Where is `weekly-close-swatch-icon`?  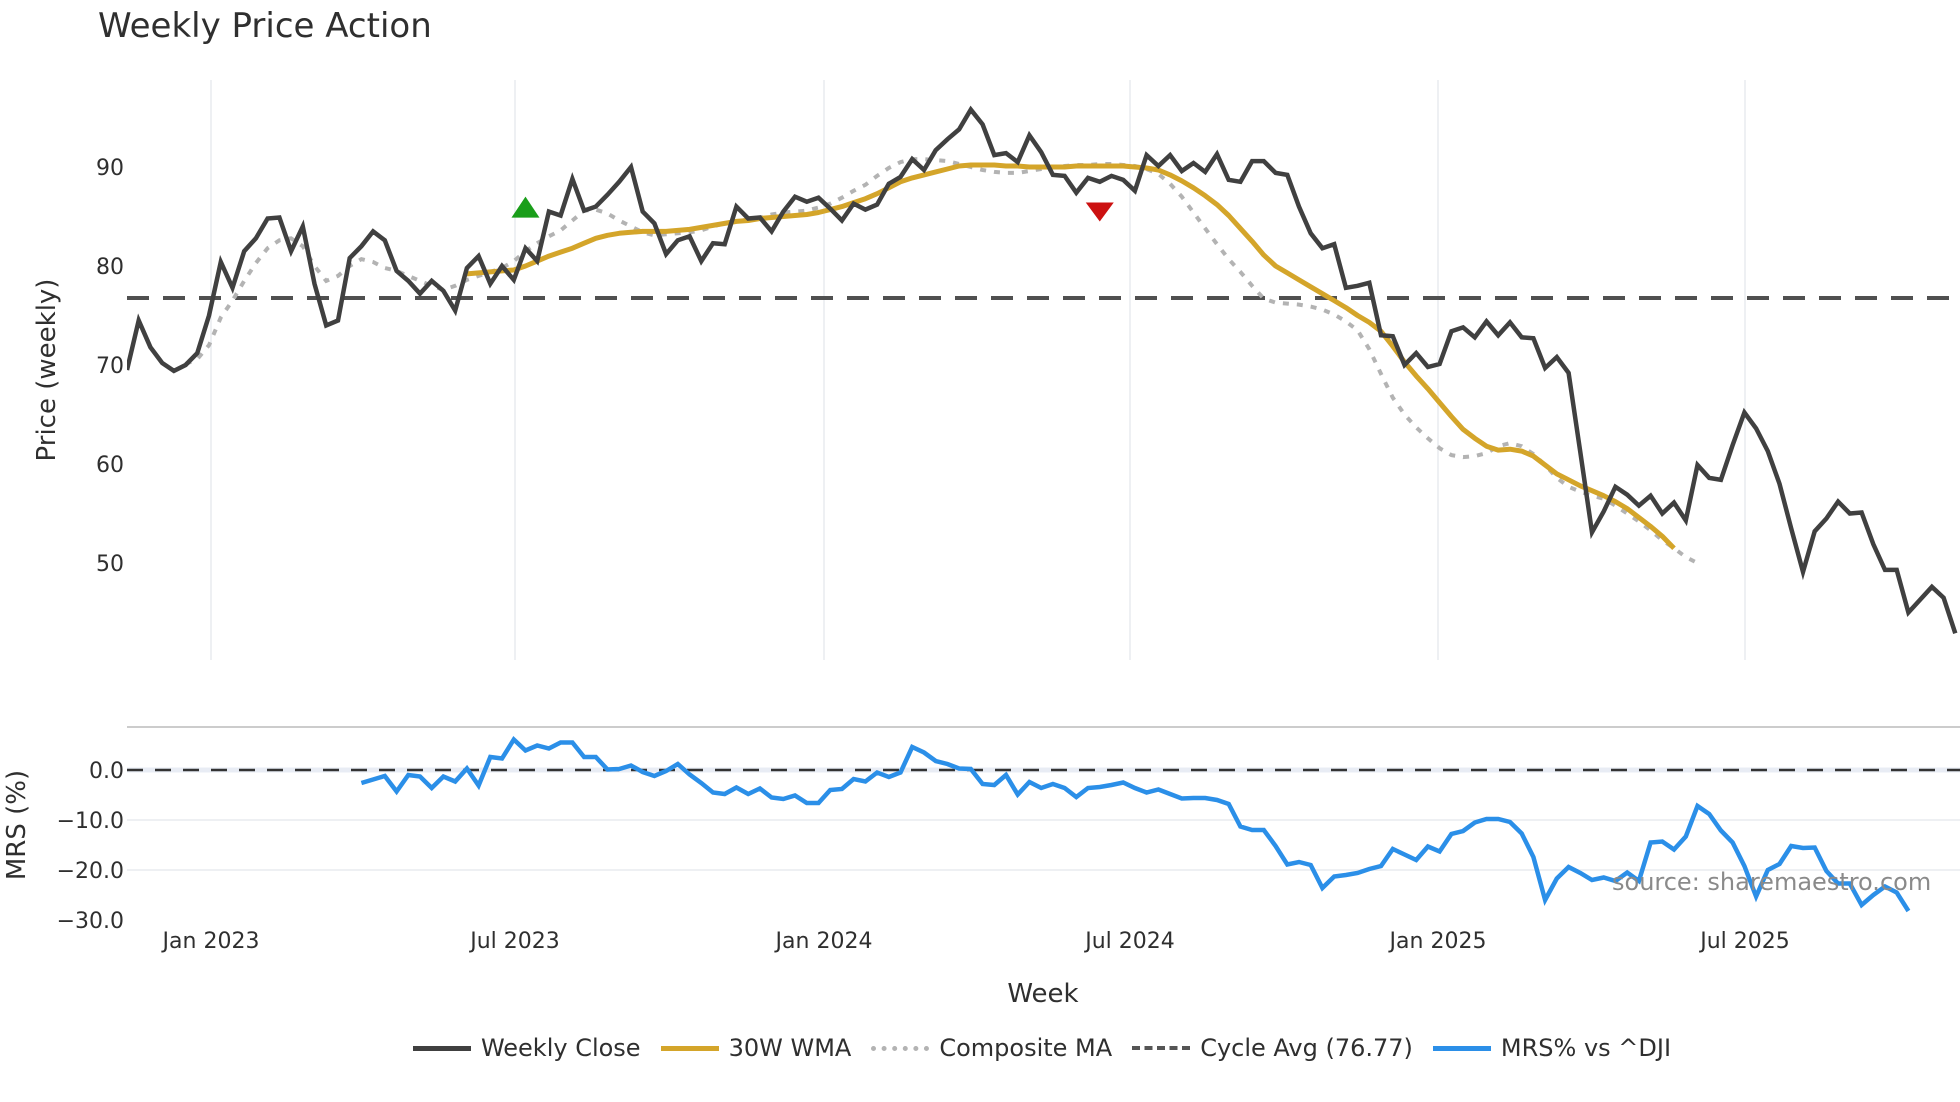
weekly-close-swatch-icon is located at coordinates (441, 1048).